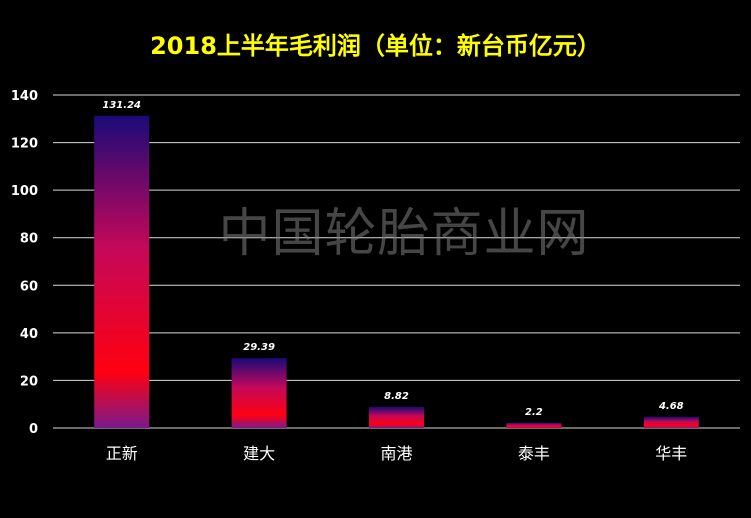  What do you see at coordinates (671, 406) in the screenshot?
I see `data-label: 4.68` at bounding box center [671, 406].